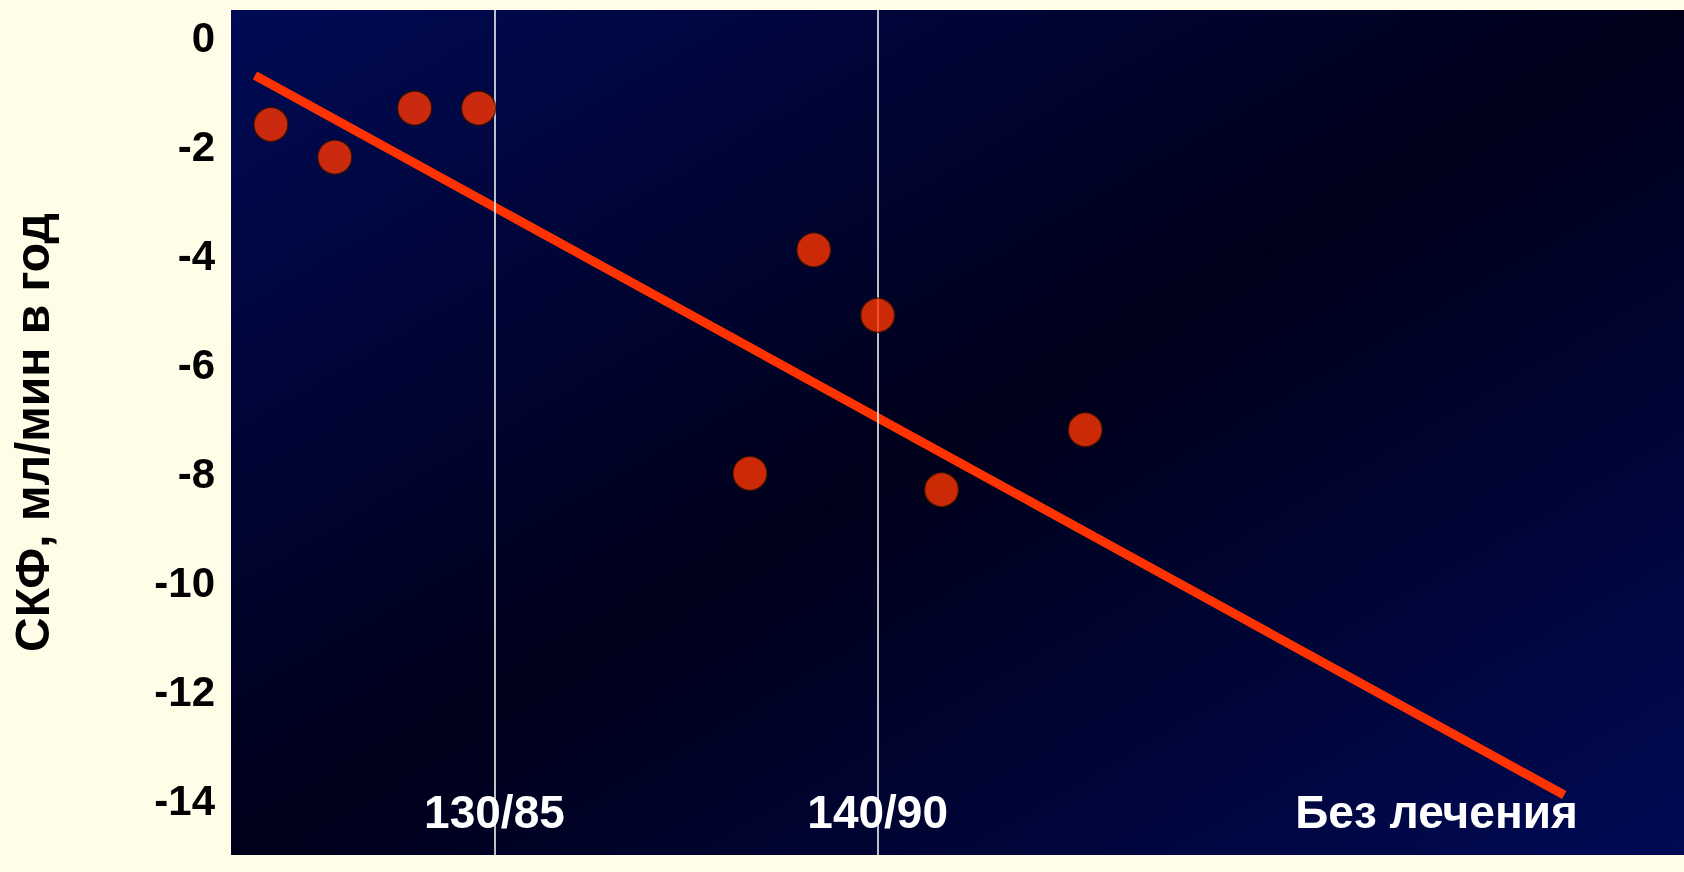 Image resolution: width=1684 pixels, height=872 pixels. Describe the element at coordinates (196, 364) in the screenshot. I see `y-tick-label: -6` at that location.